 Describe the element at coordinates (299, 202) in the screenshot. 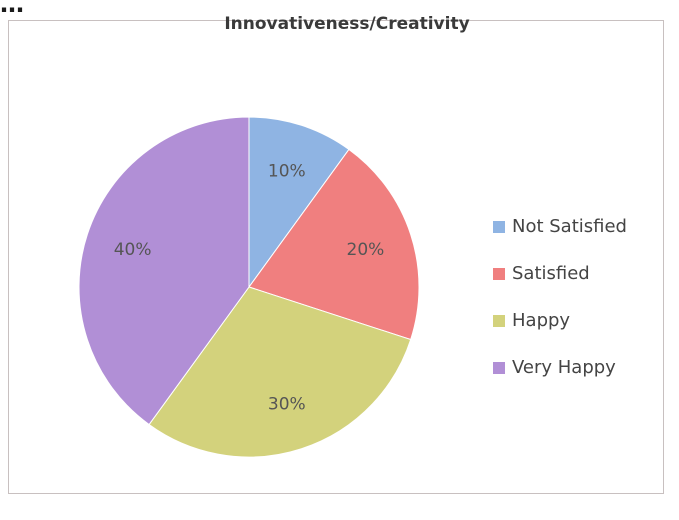

I see `pie-slice-not-satisfied` at that location.